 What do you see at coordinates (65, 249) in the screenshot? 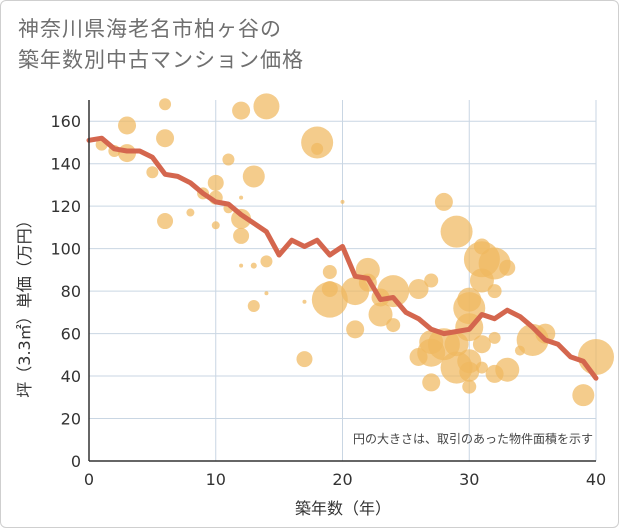
I see `y-tick-label: 100` at bounding box center [65, 249].